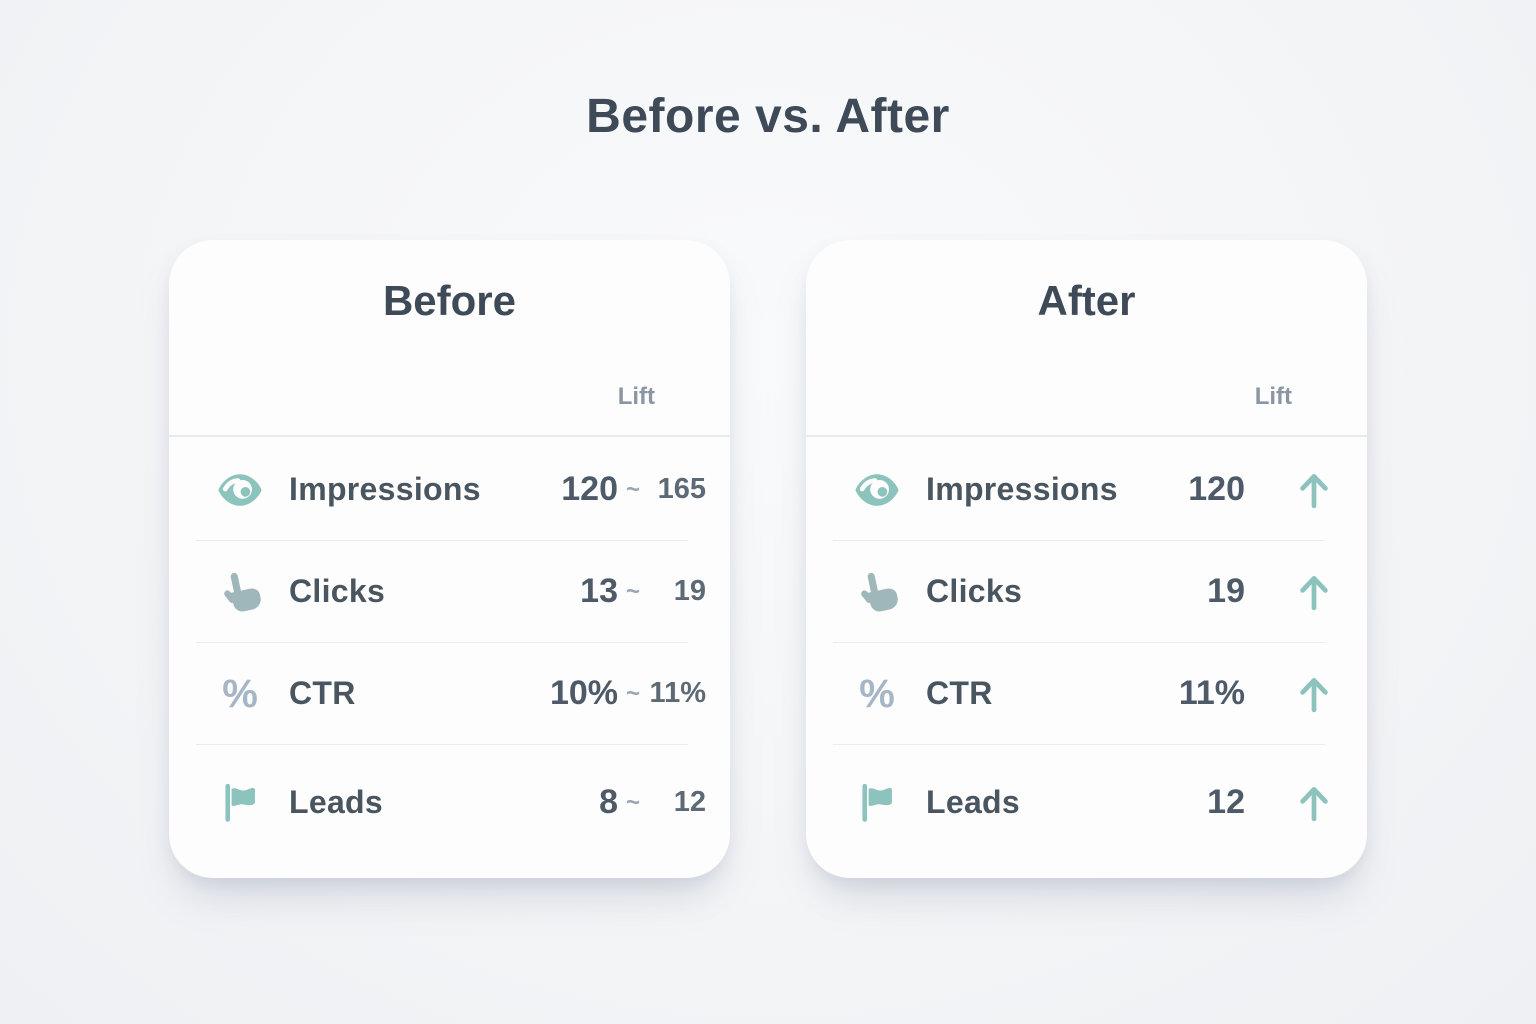 The height and width of the screenshot is (1024, 1536). What do you see at coordinates (449, 300) in the screenshot?
I see `card-title-before: Before` at bounding box center [449, 300].